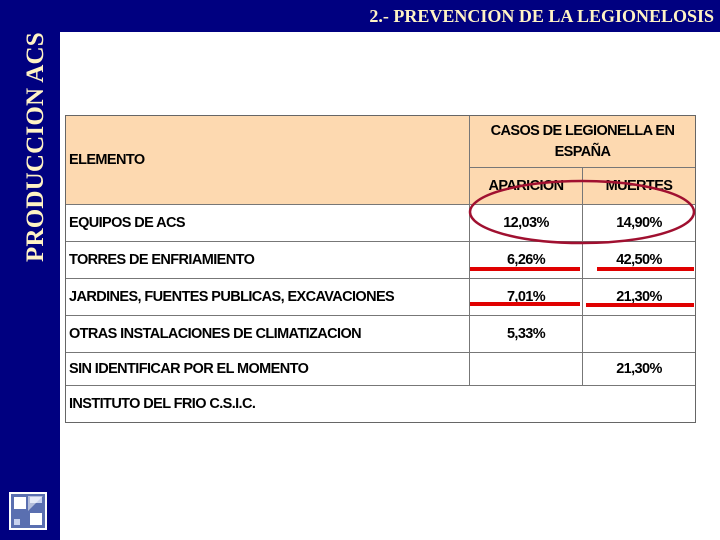 The height and width of the screenshot is (540, 720). I want to click on table-cell-muertes: 42,50%, so click(639, 260).